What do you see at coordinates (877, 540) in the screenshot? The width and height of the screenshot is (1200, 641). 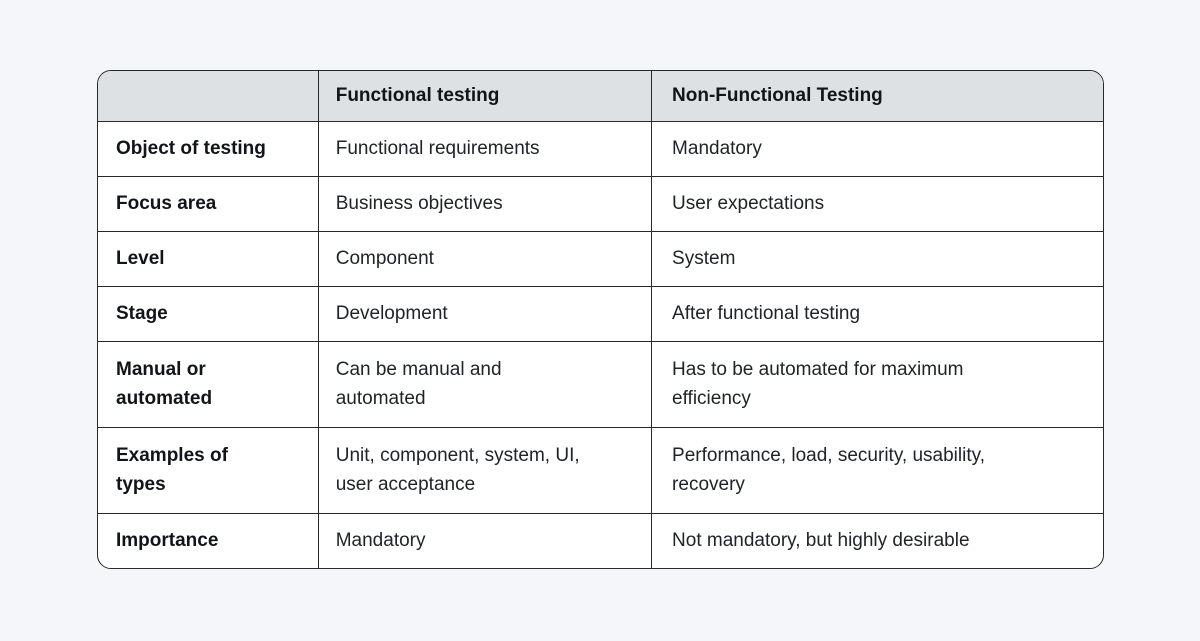 I see `nonfunctional-cell: Not mandatory, but highly desirable` at bounding box center [877, 540].